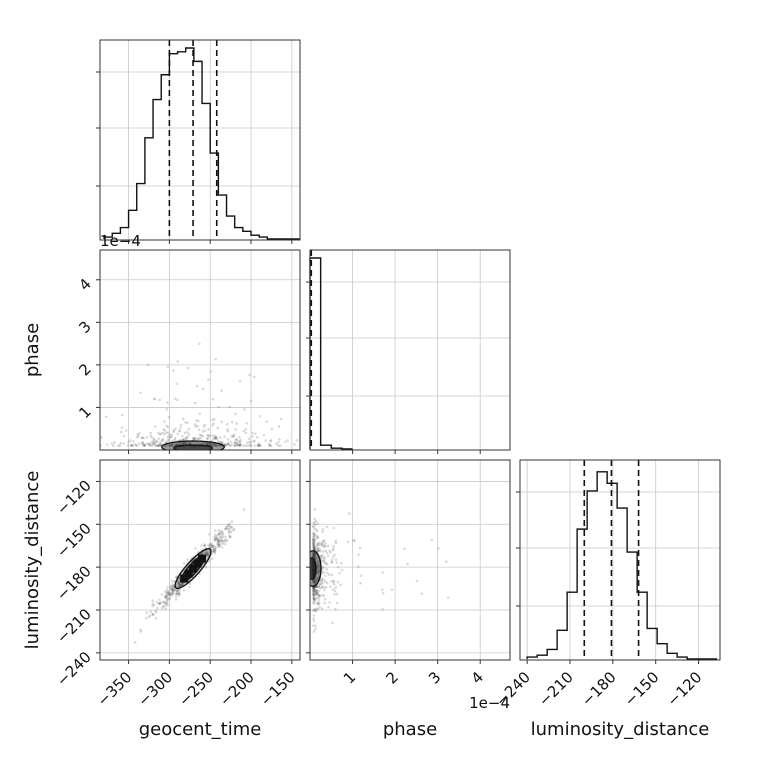  I want to click on scatter-points, so click(381, 570).